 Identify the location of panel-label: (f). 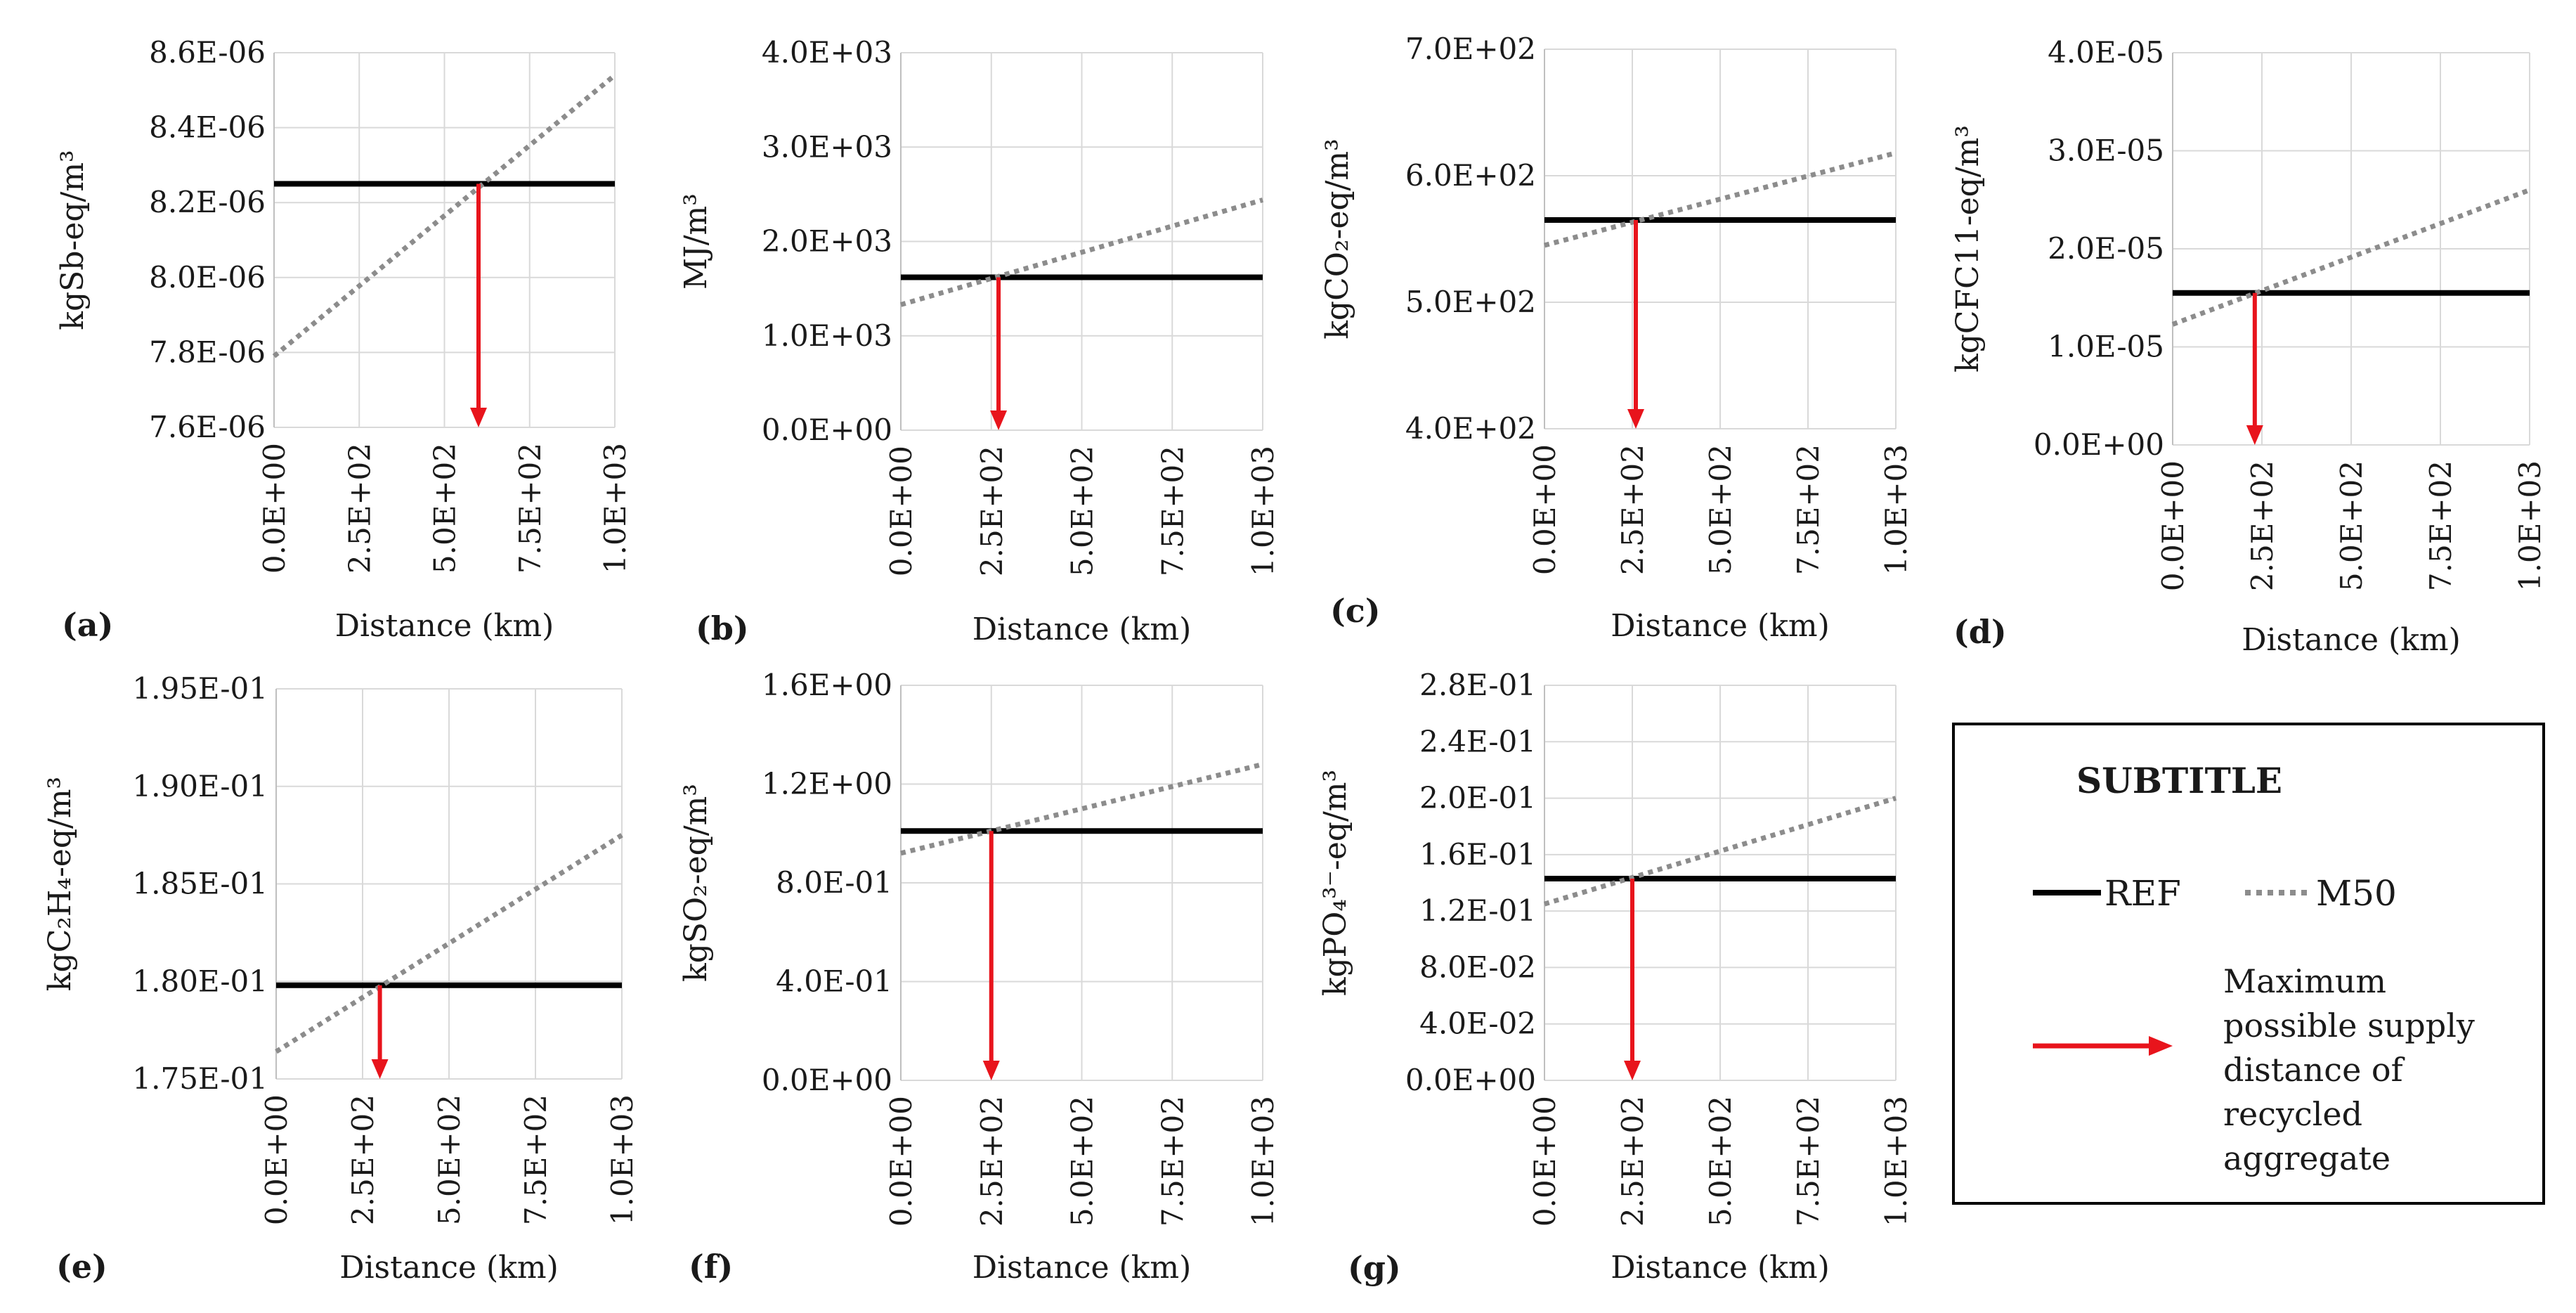
(711, 1267).